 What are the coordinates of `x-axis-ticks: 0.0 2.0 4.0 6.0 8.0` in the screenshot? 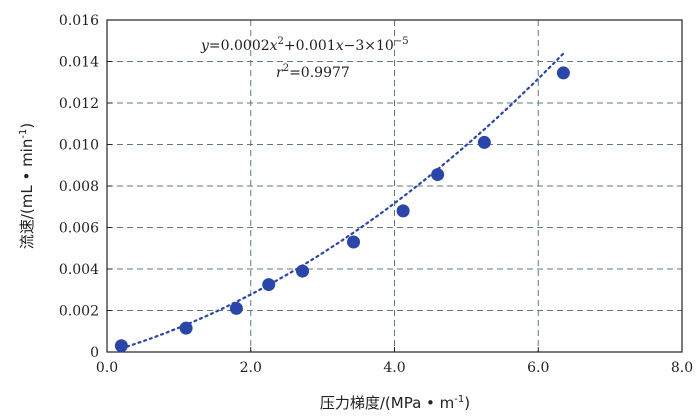 It's located at (394, 361).